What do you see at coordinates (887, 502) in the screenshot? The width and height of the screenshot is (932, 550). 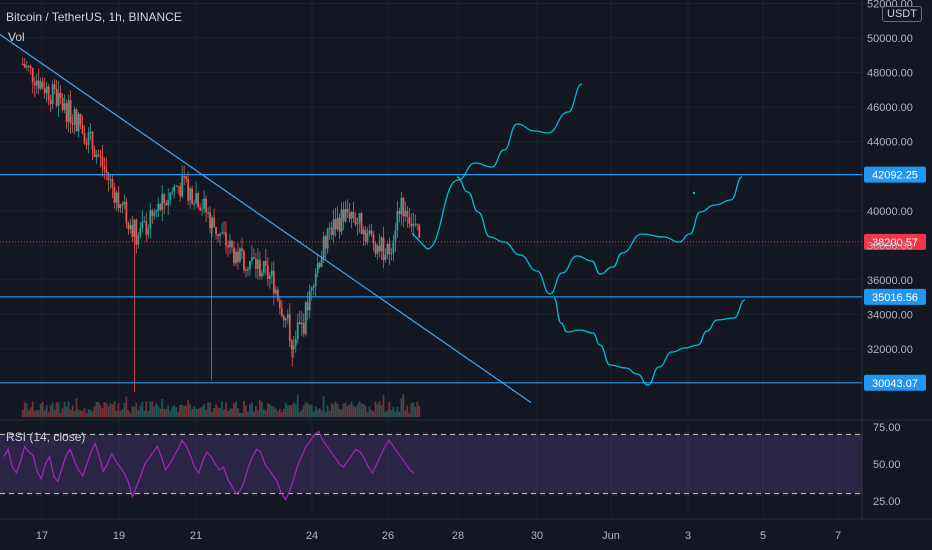 I see `rsi-tick-label: 25.00` at bounding box center [887, 502].